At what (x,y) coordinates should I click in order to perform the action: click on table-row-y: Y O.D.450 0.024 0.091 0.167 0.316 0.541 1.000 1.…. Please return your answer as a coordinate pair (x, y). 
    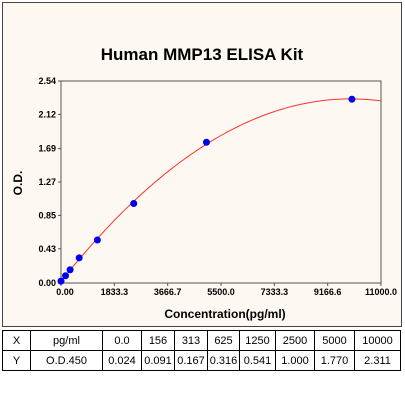
    Looking at the image, I should click on (201, 360).